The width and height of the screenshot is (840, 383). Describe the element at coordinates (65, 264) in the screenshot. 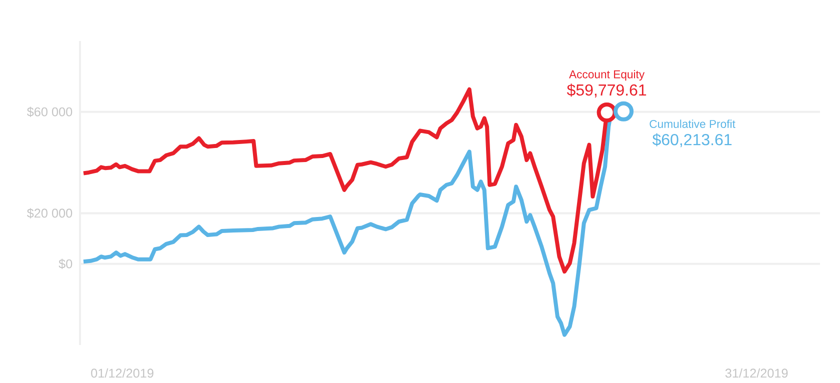

I see `y-tick-label: $0` at that location.